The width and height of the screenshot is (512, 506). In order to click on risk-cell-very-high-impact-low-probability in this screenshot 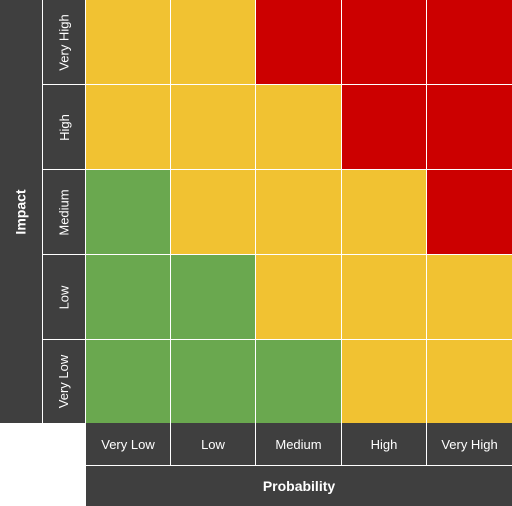, I will do `click(213, 42)`.